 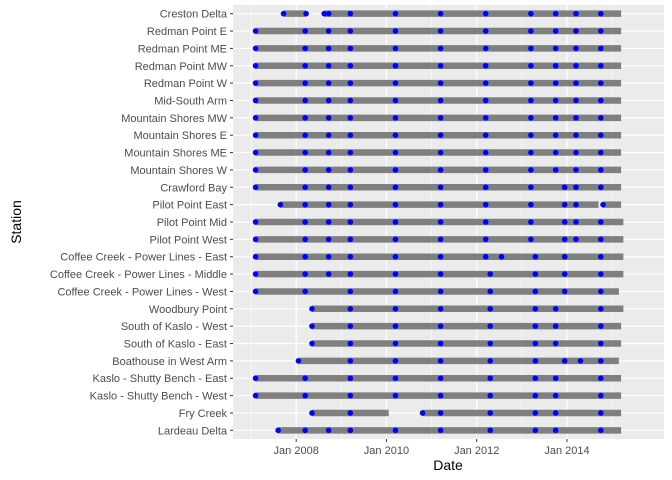 What do you see at coordinates (187, 32) in the screenshot?
I see `y-tick-label: Redman Point E` at bounding box center [187, 32].